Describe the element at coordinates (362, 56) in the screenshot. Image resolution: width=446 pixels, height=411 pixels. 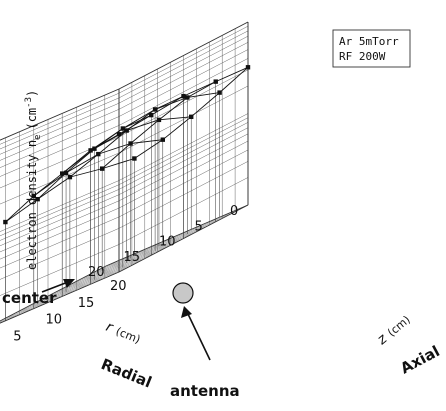
I see `legend-line-2: RF 200W` at that location.